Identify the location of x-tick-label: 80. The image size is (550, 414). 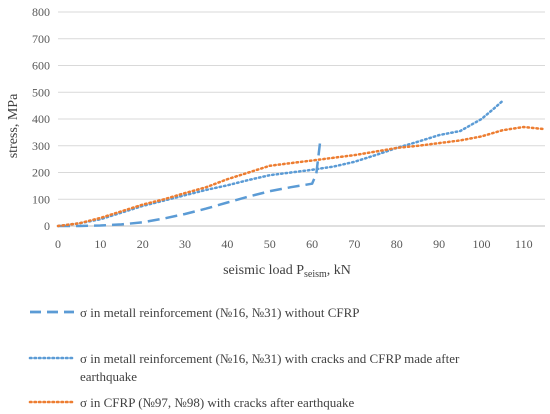
(397, 244).